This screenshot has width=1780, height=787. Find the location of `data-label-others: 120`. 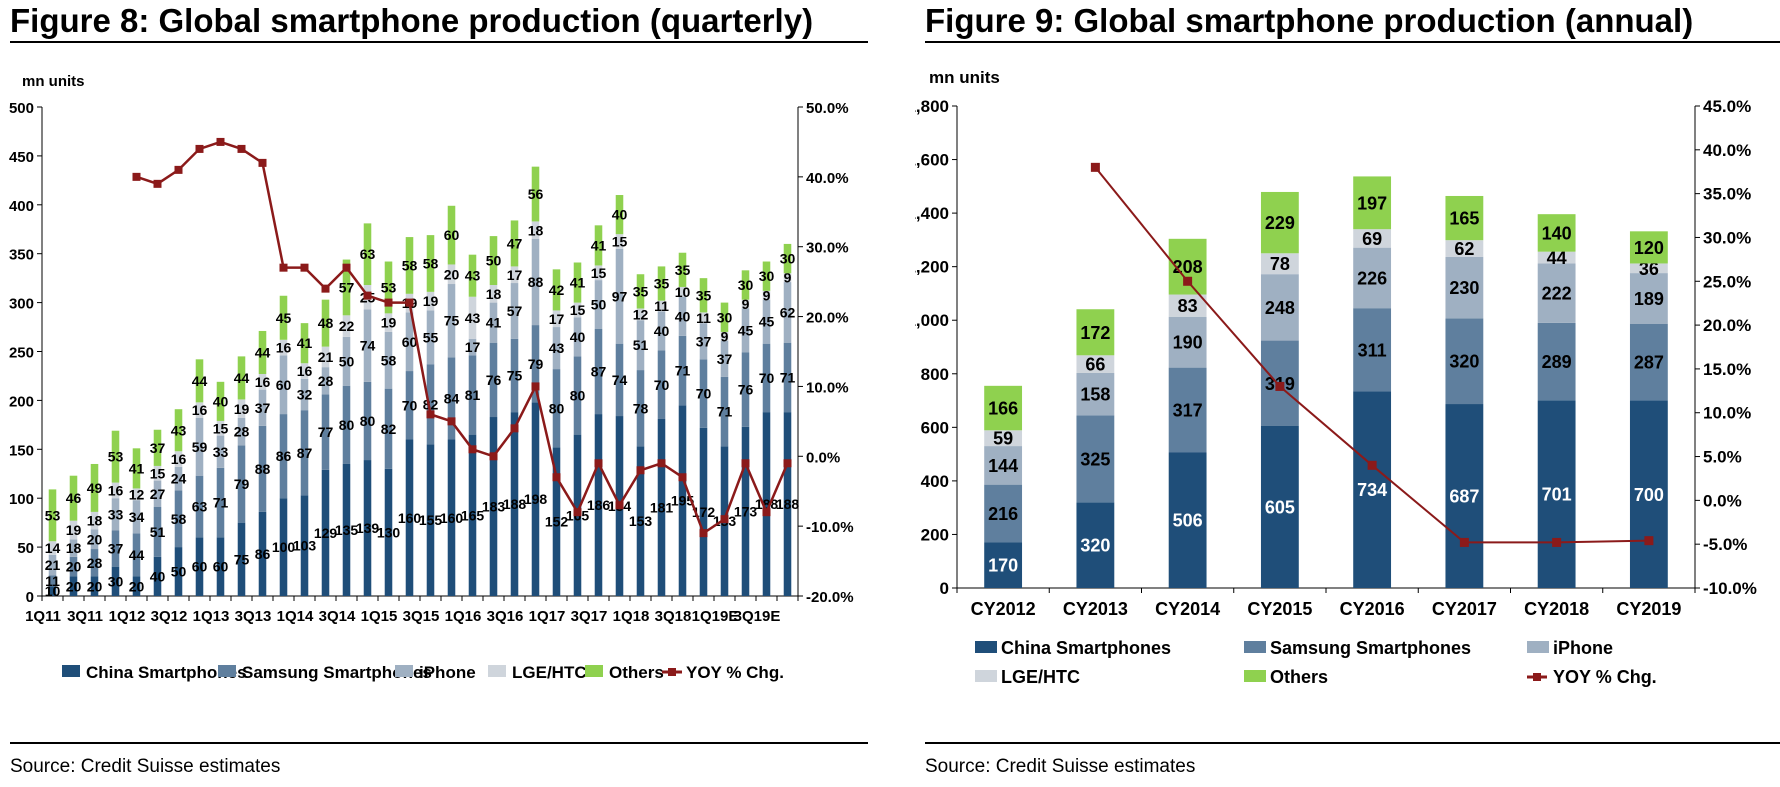

data-label-others: 120 is located at coordinates (1649, 248).